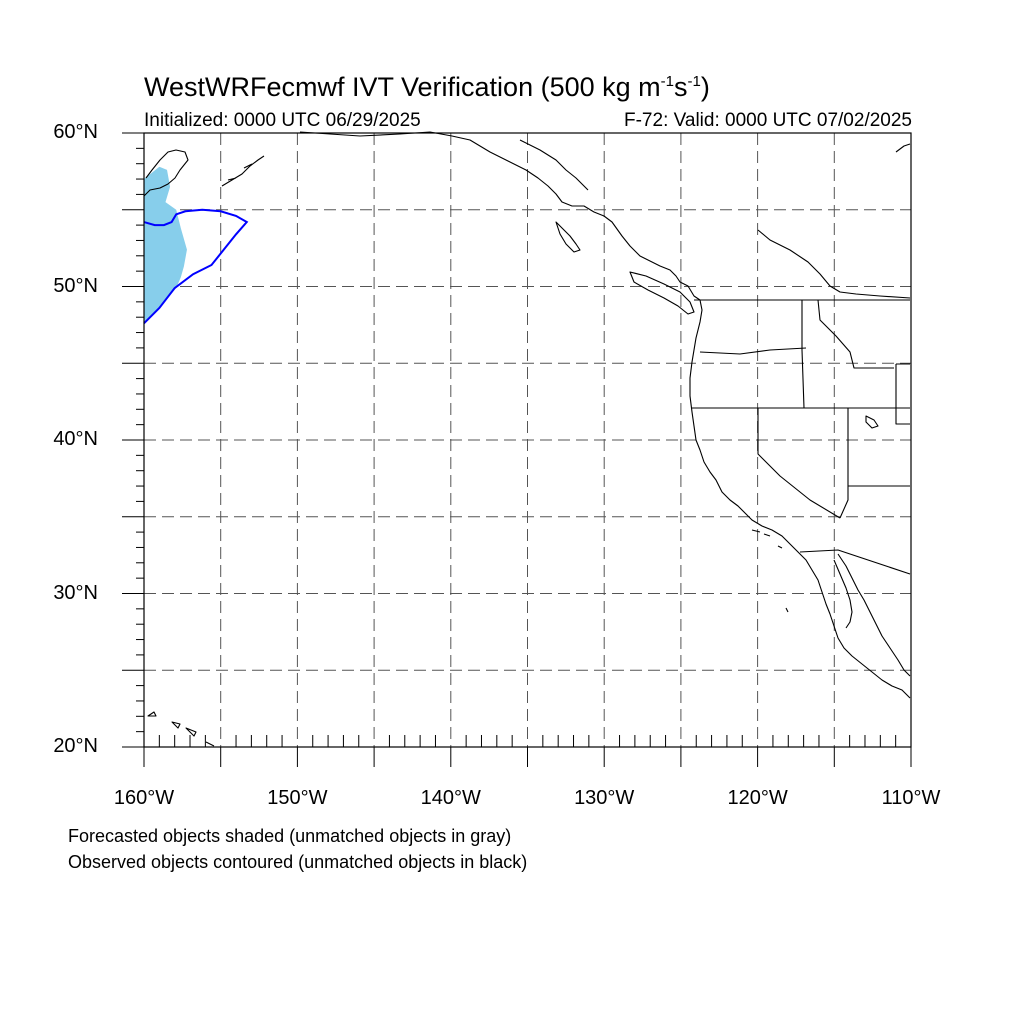  I want to click on observed-object-contour, so click(196, 266).